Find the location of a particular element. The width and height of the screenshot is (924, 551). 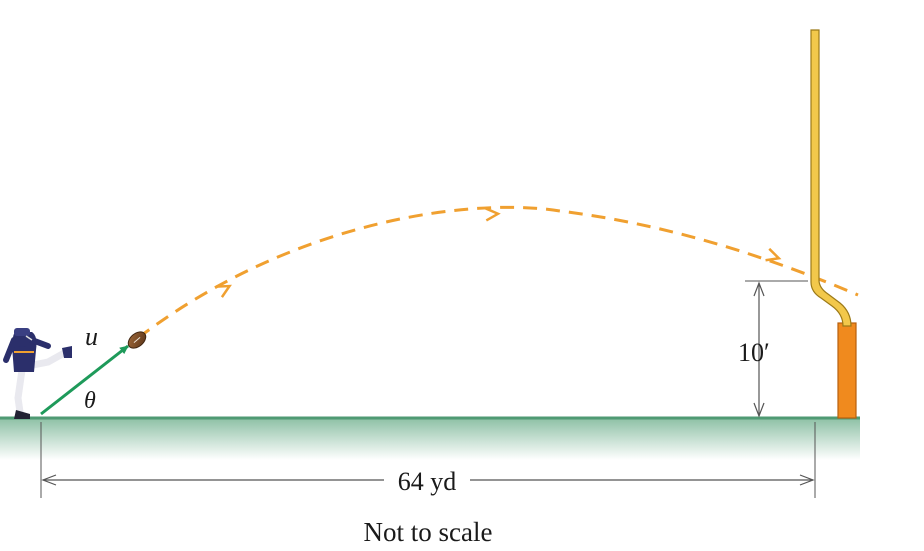

angle-label: θ is located at coordinates (90, 401).